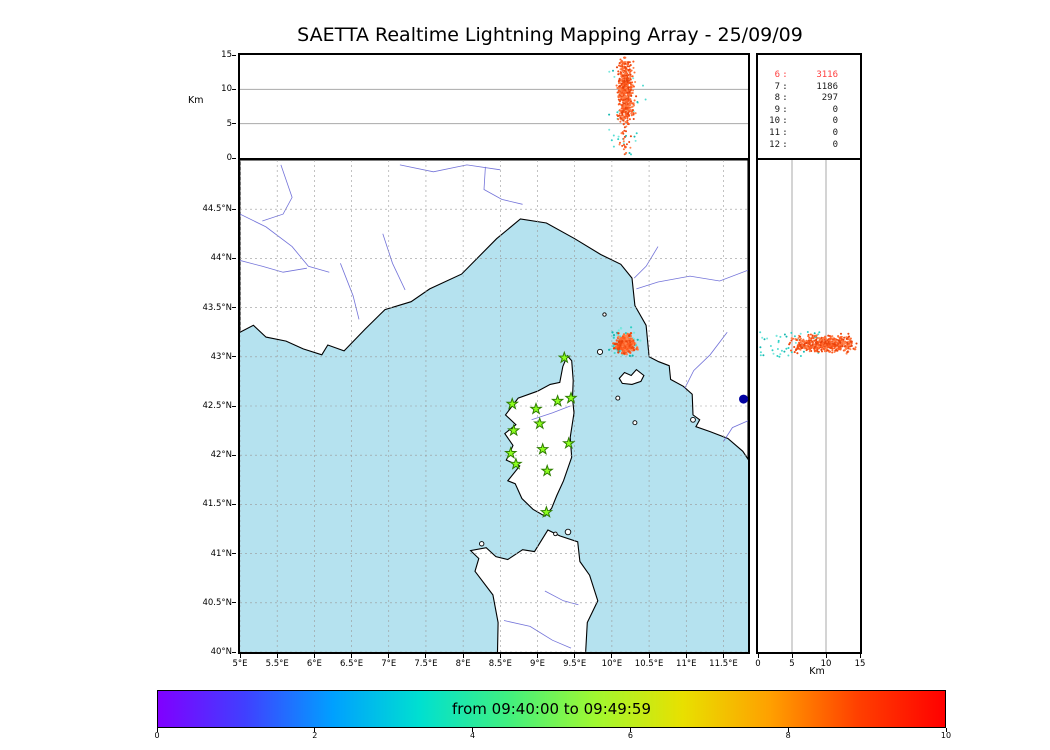 Image resolution: width=1050 pixels, height=750 pixels. What do you see at coordinates (835, 109) in the screenshot?
I see `stats-source-count: 0` at bounding box center [835, 109].